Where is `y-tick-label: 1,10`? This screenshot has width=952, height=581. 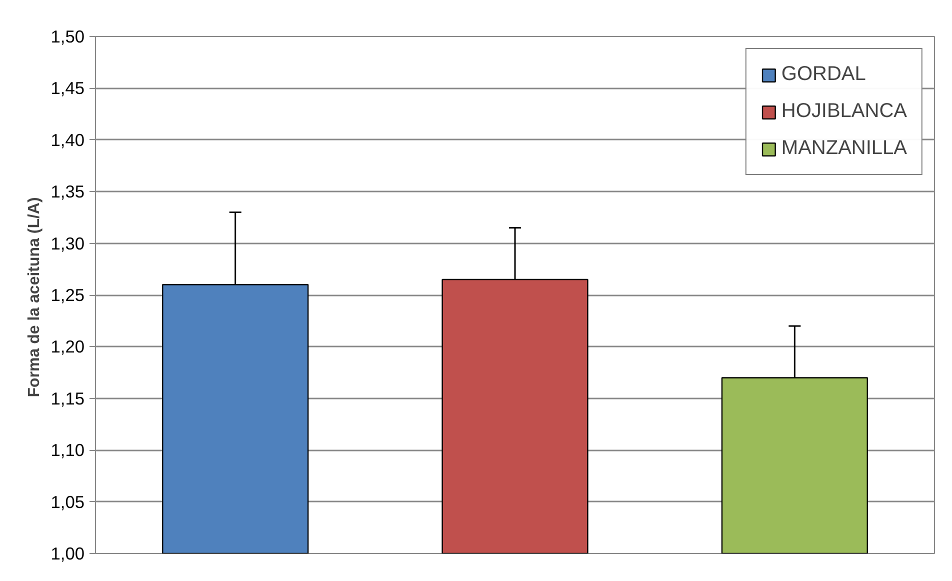 y-tick-label: 1,10 is located at coordinates (67, 450).